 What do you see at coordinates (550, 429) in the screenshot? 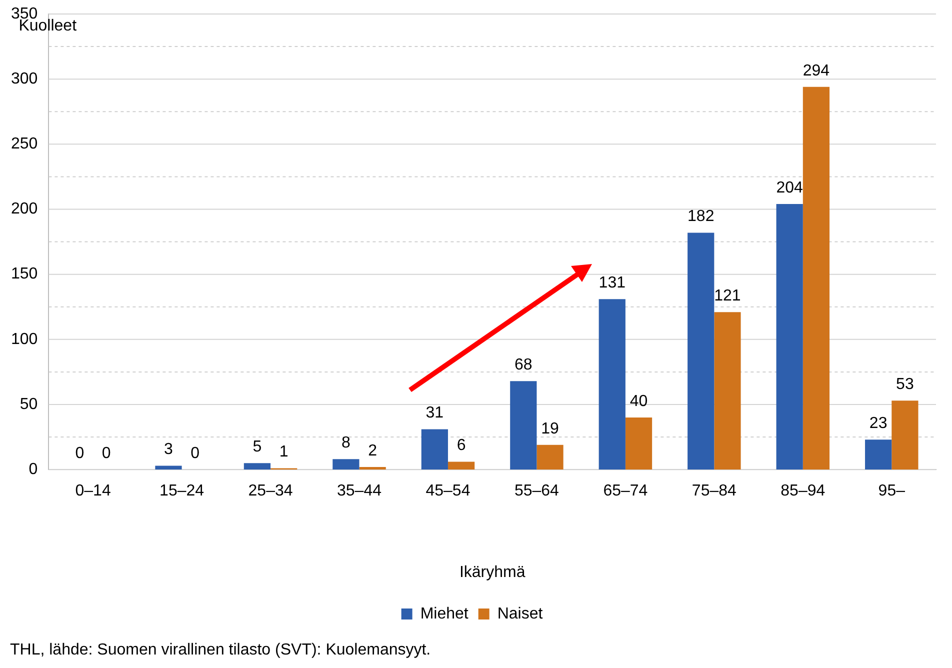
I see `data-label: 19` at bounding box center [550, 429].